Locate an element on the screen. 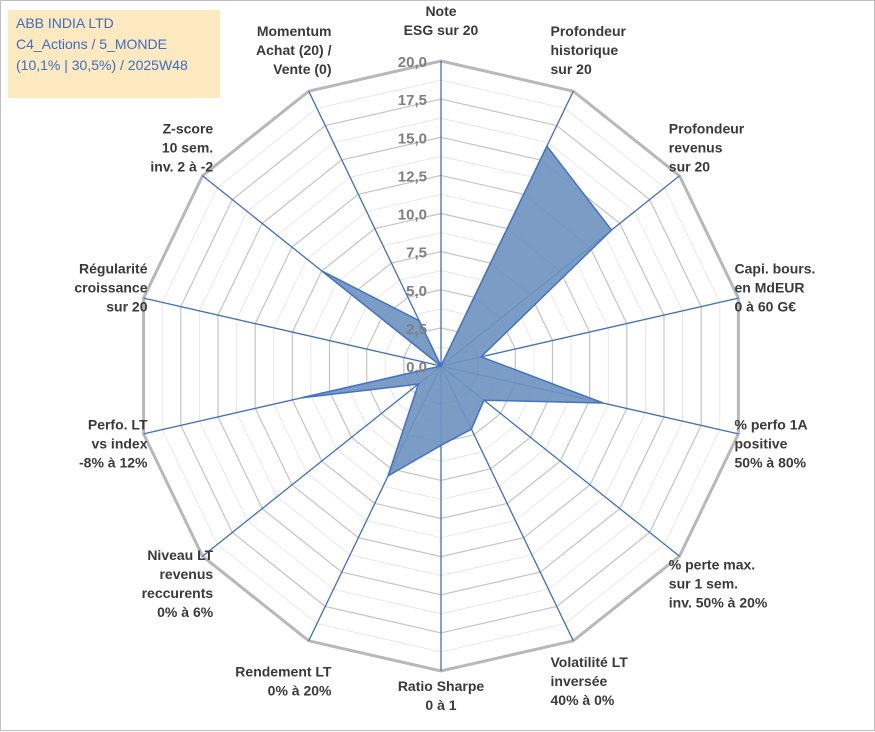 The image size is (875, 732). axis-label: % perfo 1A is located at coordinates (771, 424).